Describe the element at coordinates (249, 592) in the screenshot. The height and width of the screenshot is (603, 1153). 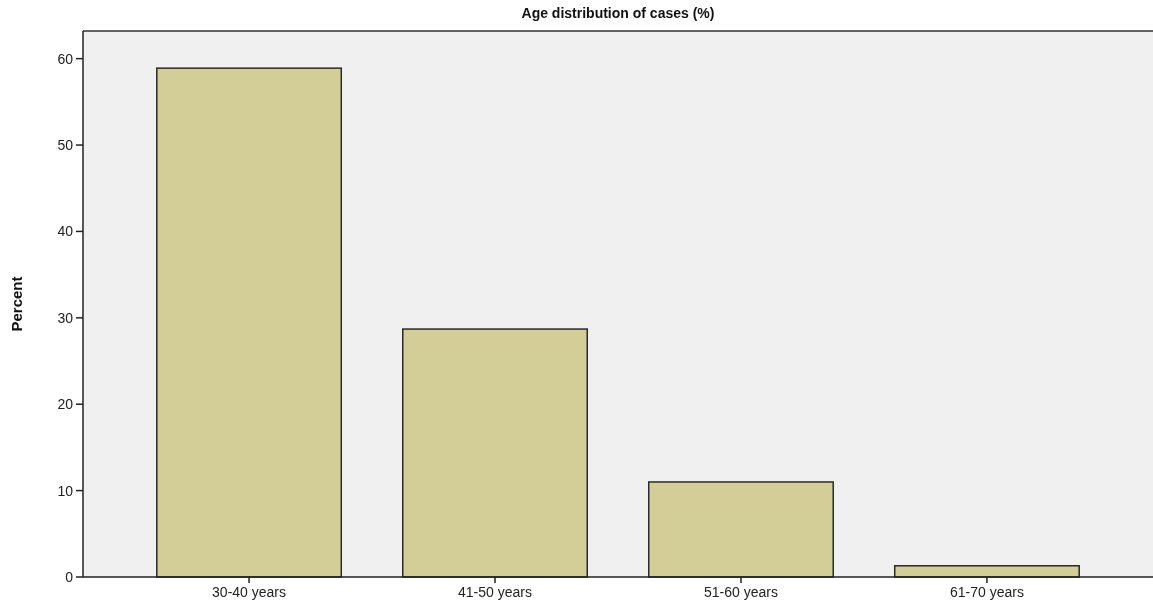
I see `x-tick-label: 30-40 years` at that location.